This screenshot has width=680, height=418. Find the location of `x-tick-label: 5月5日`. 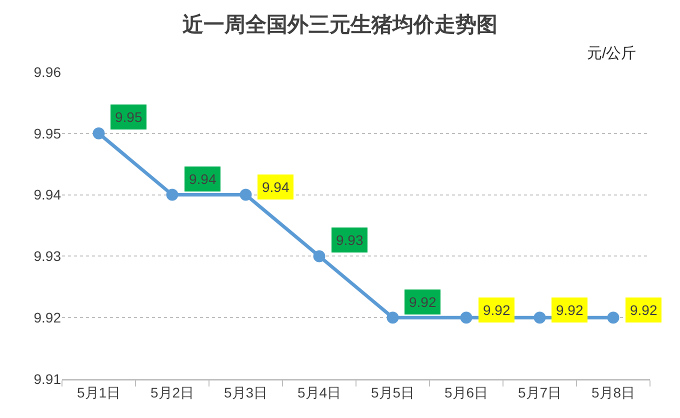

x-tick-label: 5月5日 is located at coordinates (392, 392).